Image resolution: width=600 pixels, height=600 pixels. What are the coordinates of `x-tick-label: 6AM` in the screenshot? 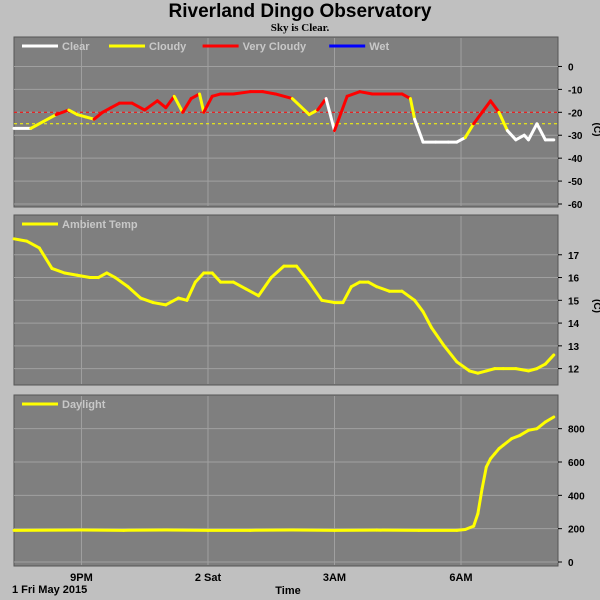 It's located at (460, 578).